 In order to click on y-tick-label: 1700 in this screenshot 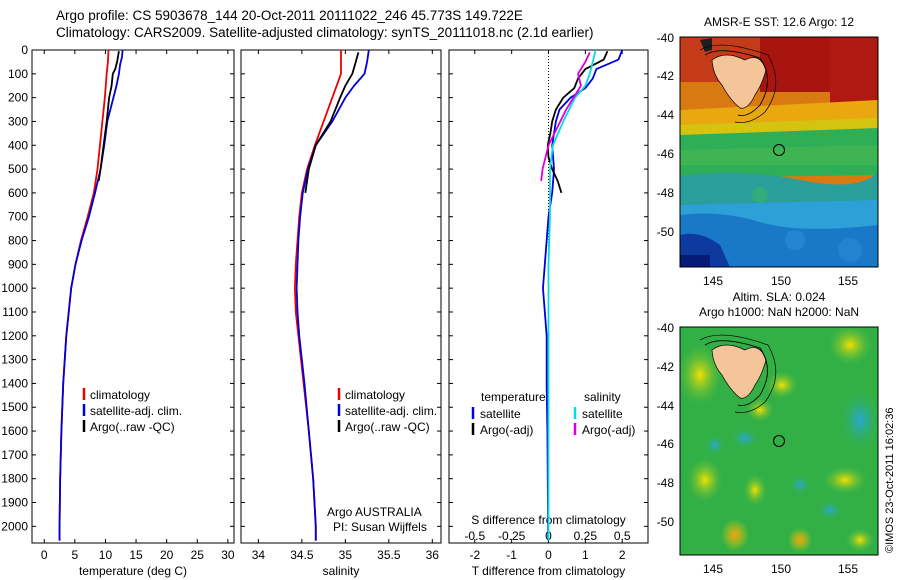, I will do `click(14, 455)`.